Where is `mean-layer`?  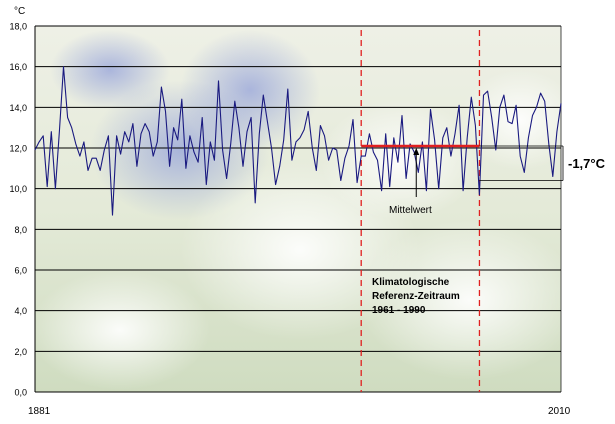
mean-layer is located at coordinates (462, 170).